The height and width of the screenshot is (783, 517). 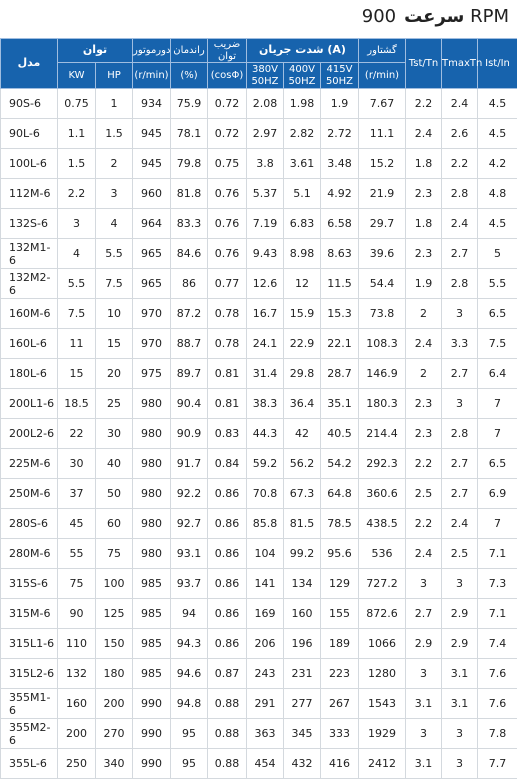 What do you see at coordinates (29, 103) in the screenshot?
I see `model-cell: 90S-6` at bounding box center [29, 103].